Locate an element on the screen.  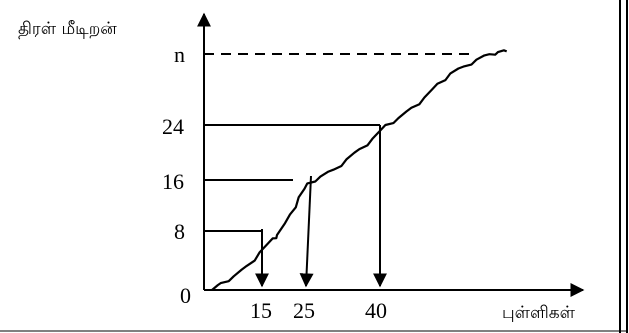
x-axis-label: புள்ளிகள் is located at coordinates (539, 313).